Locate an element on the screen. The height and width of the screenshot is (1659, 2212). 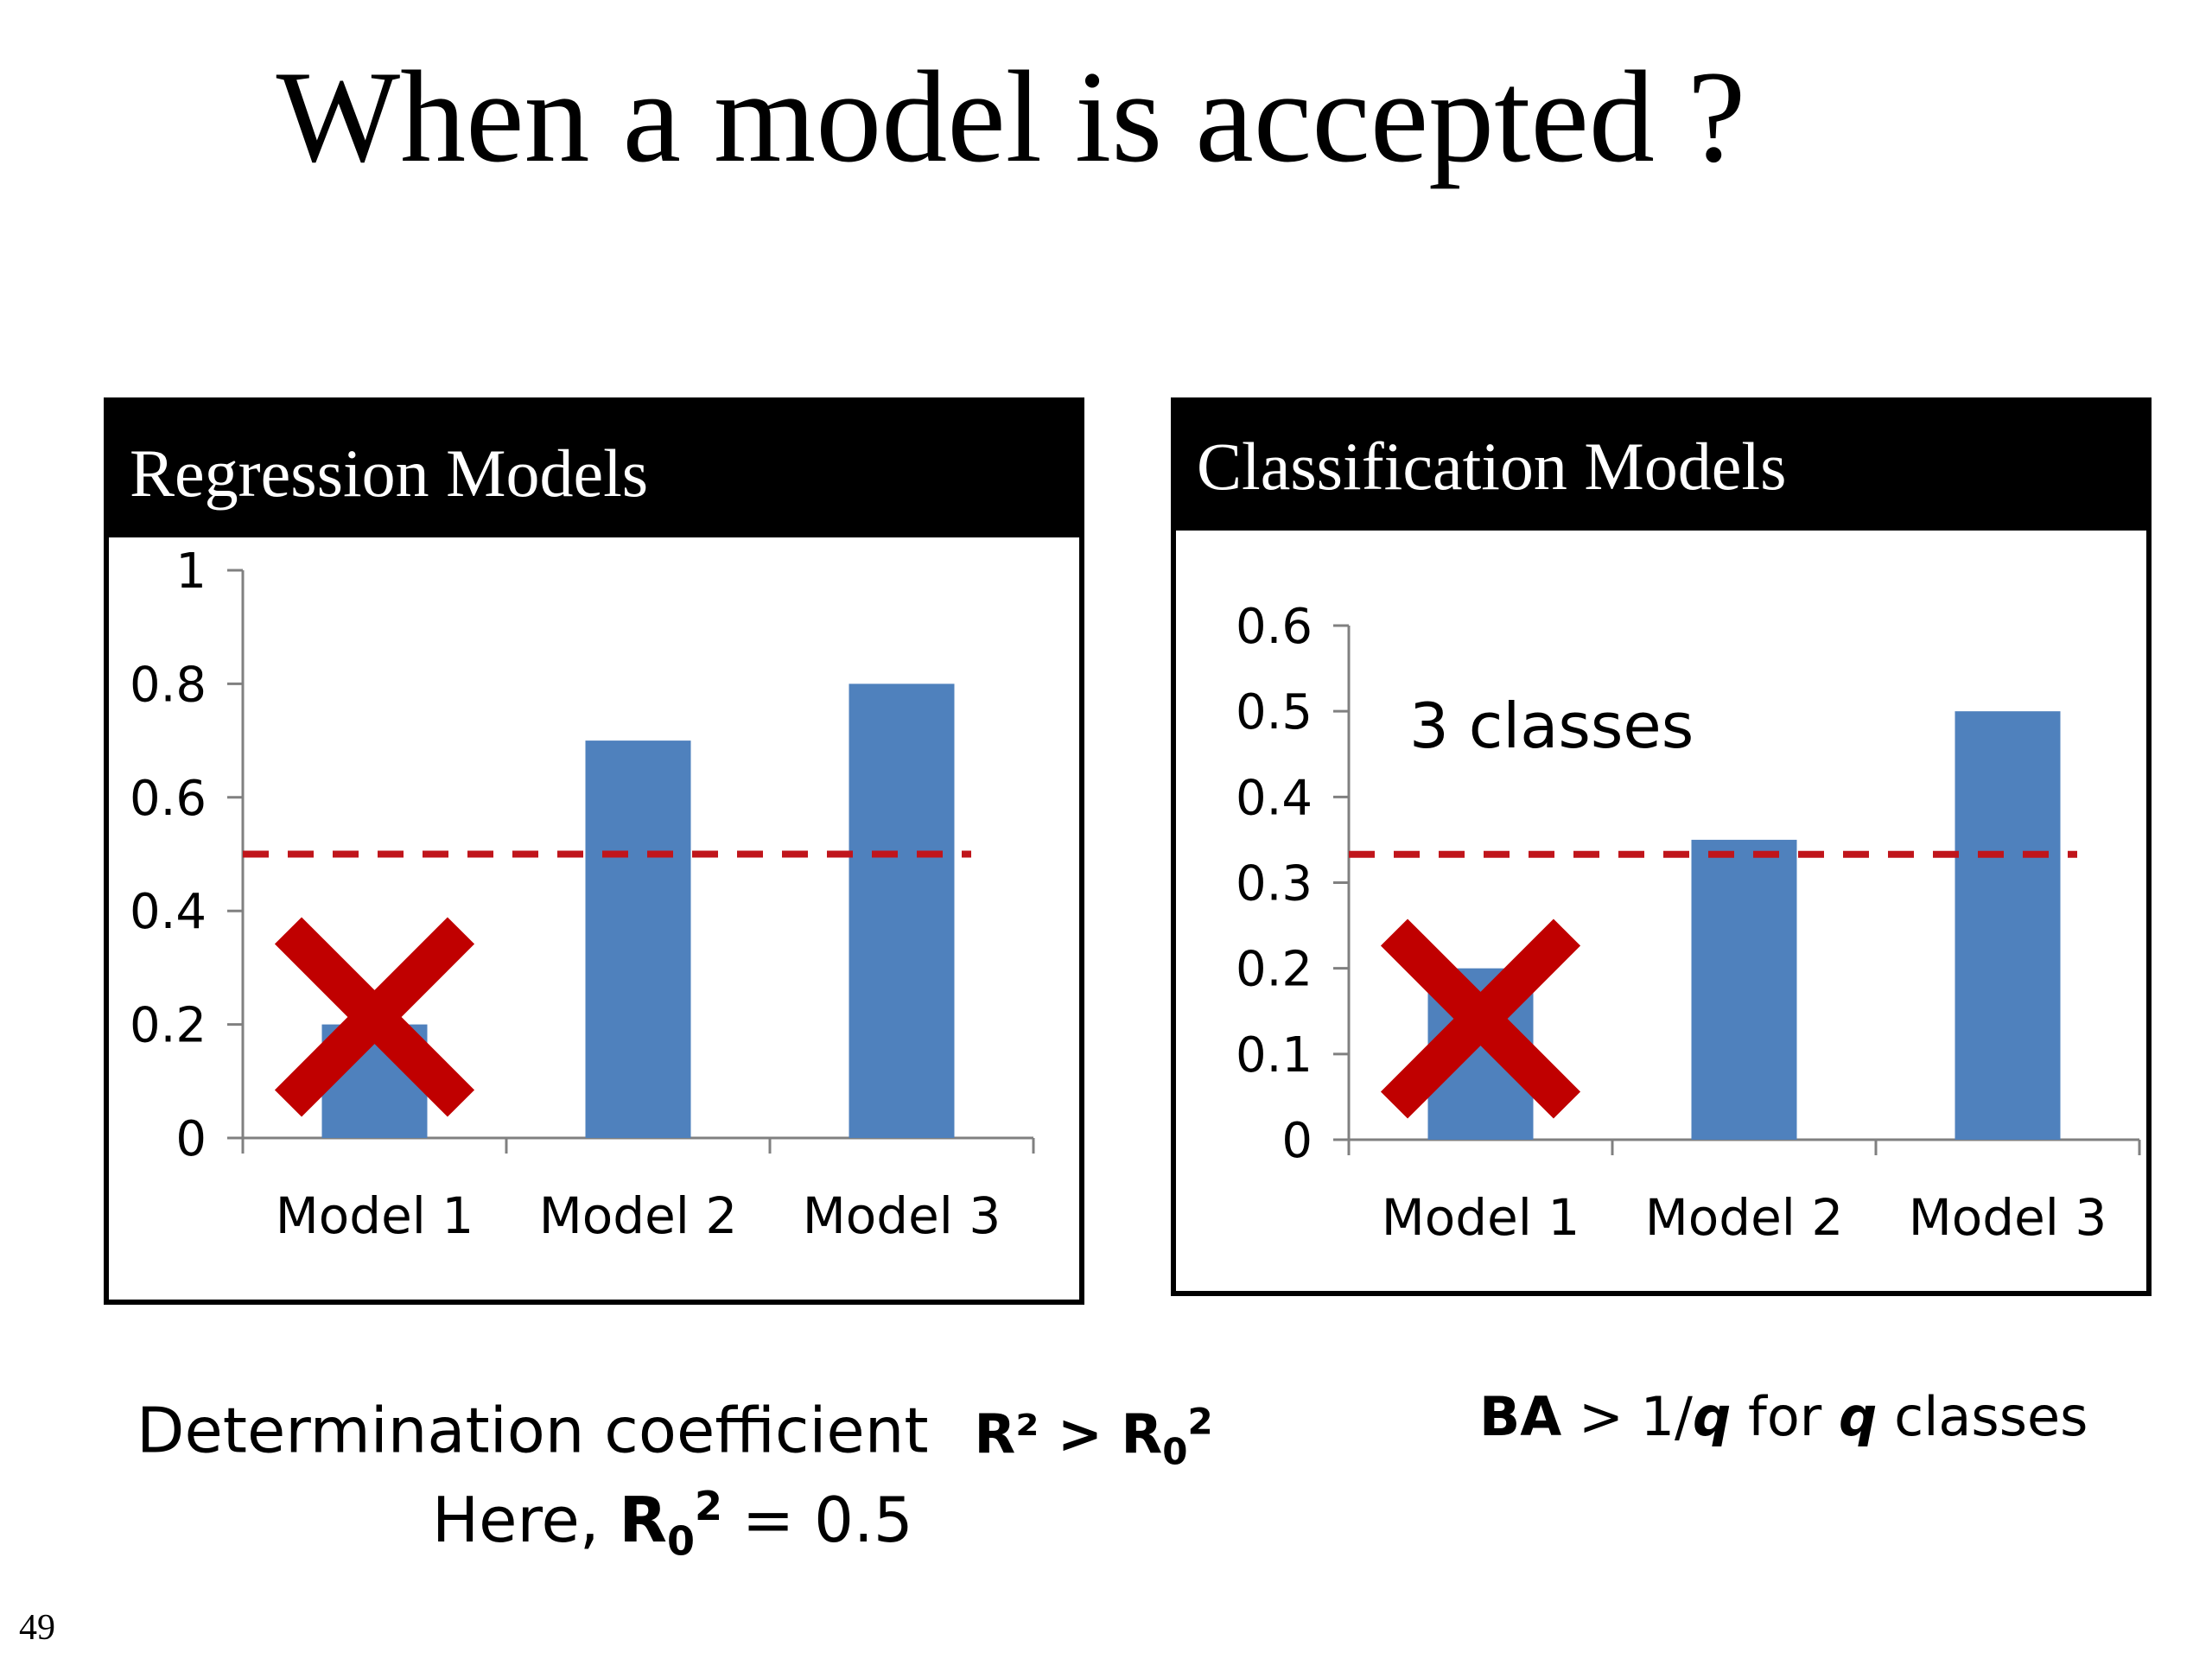
r0-symbol: R is located at coordinates (643, 1520).